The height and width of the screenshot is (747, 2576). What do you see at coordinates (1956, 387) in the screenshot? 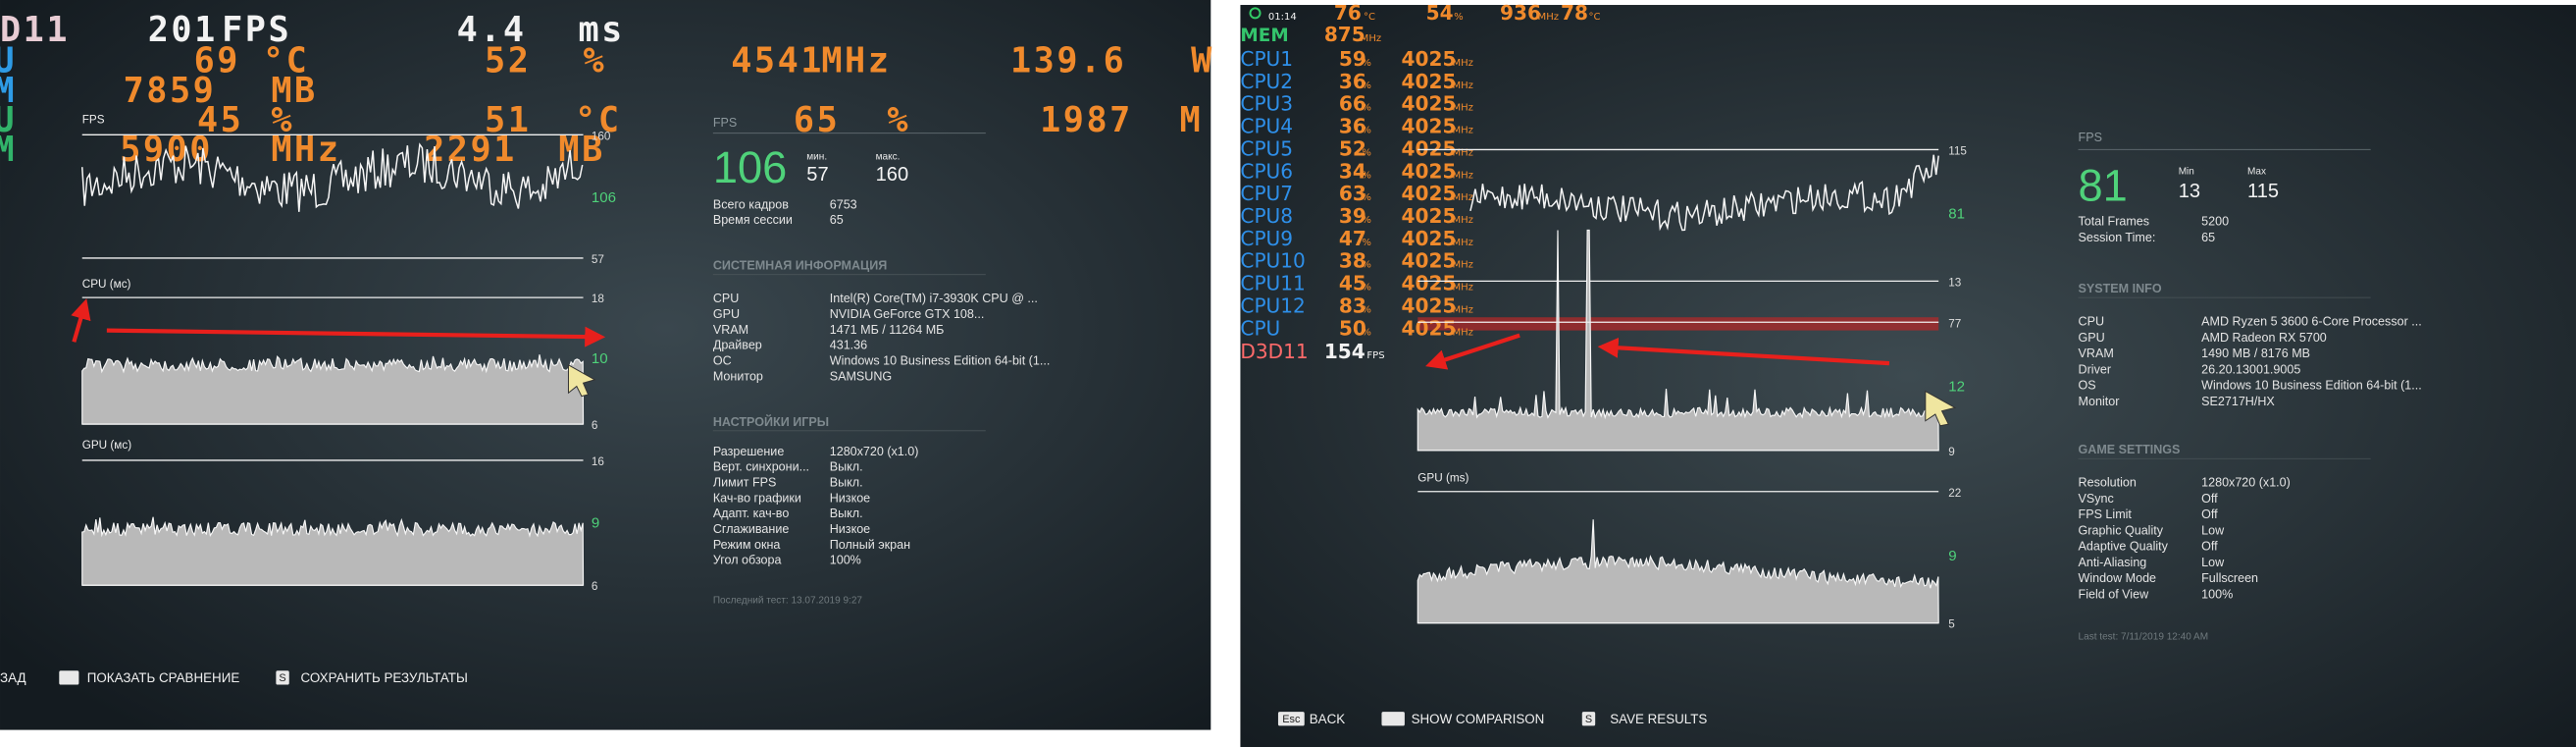
I see `reference-label: 12` at bounding box center [1956, 387].